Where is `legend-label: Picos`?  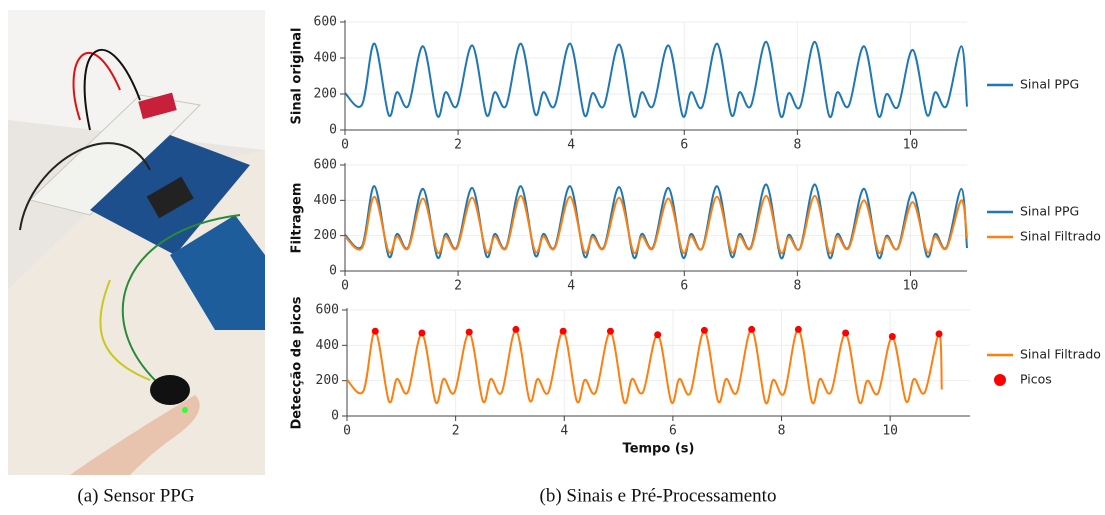 legend-label: Picos is located at coordinates (1036, 379).